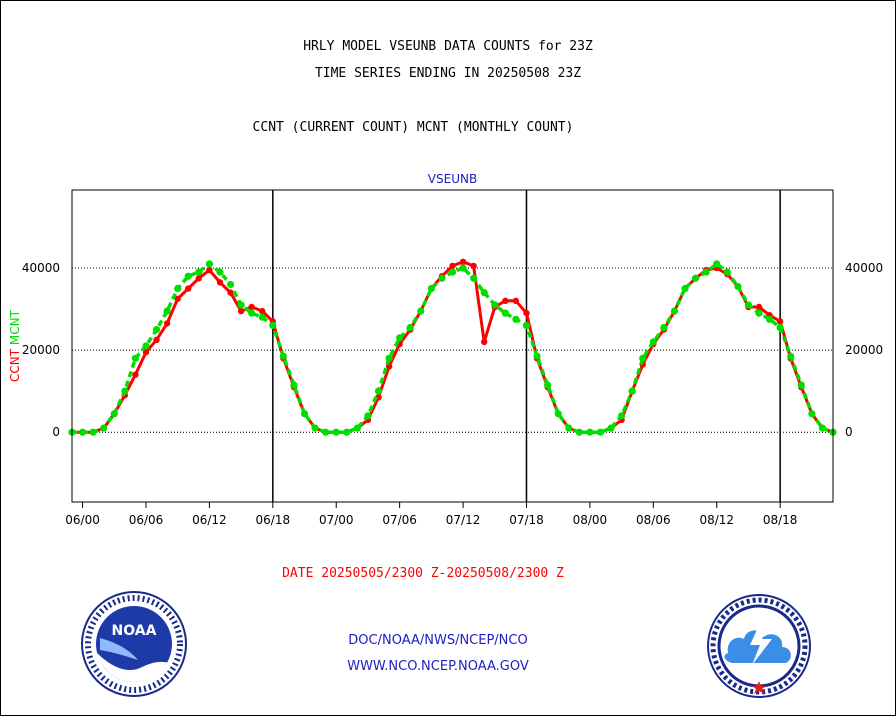 This screenshot has height=716, width=896. I want to click on panel-label: VSEUNB, so click(452, 179).